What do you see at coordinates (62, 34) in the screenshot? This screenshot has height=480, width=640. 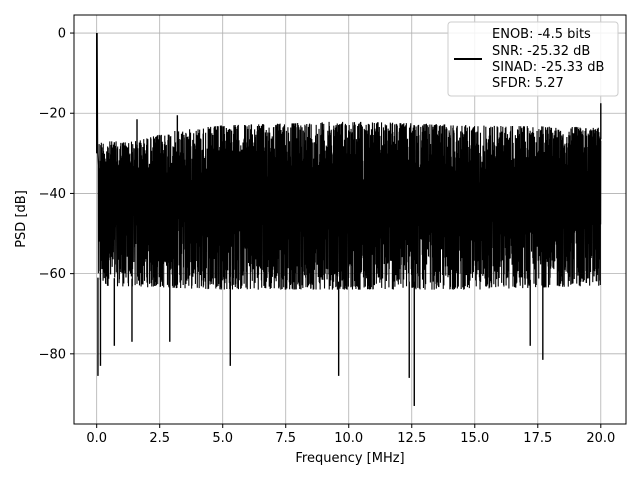 I see `y-tick-label: 0` at bounding box center [62, 34].